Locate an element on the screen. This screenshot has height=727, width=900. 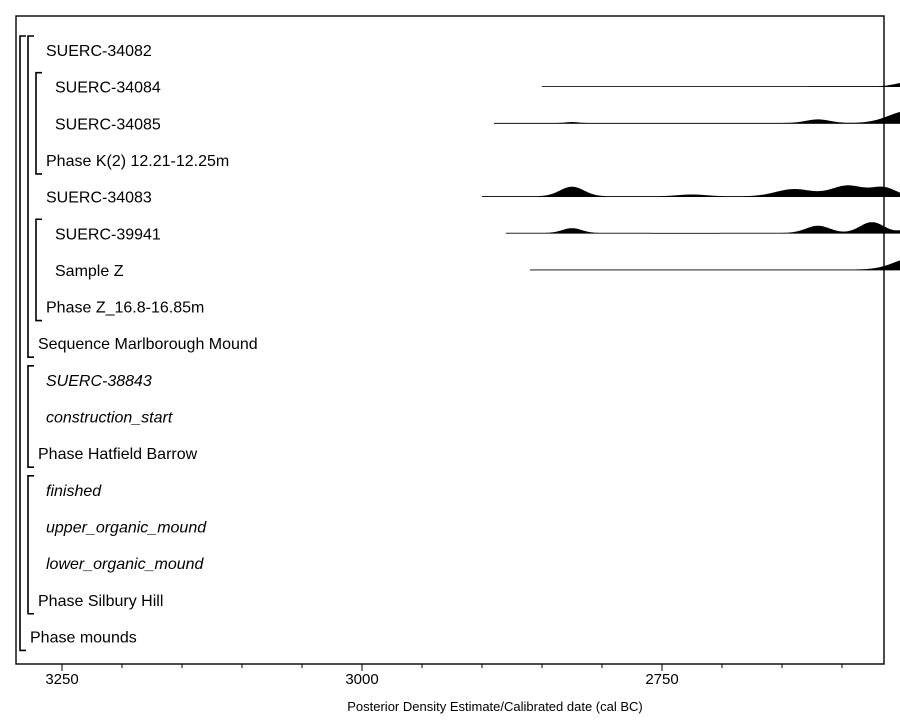
row-label: upper_organic_mound is located at coordinates (126, 527).